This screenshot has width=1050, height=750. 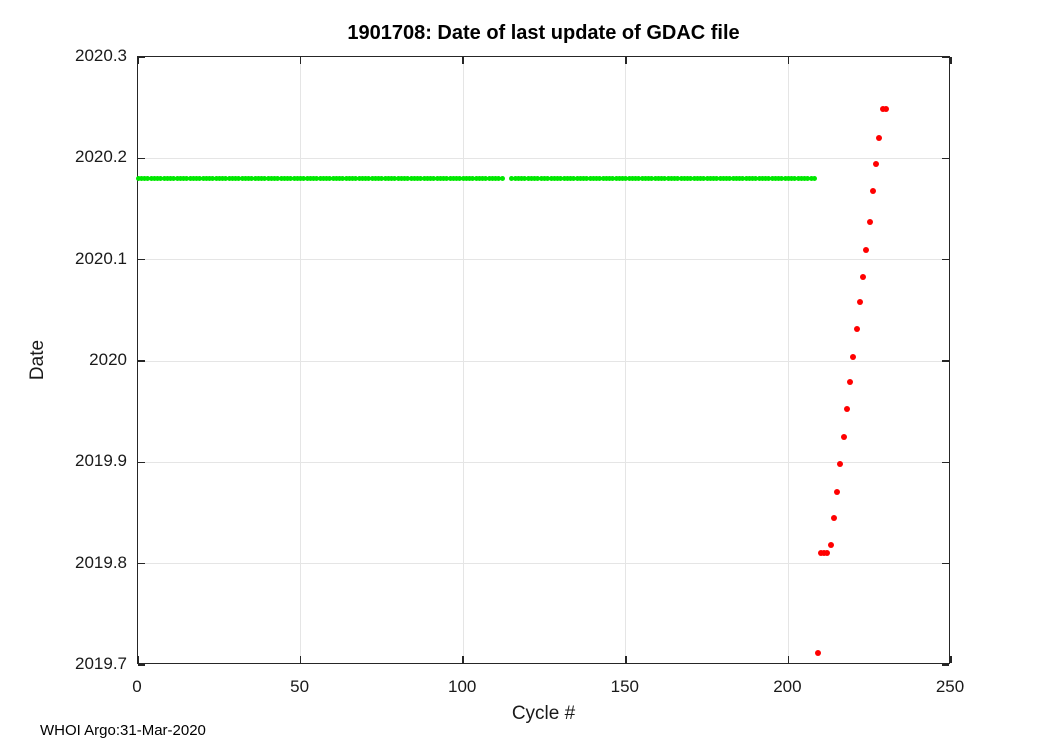 I want to click on y-axis-label: Date, so click(x=37, y=360).